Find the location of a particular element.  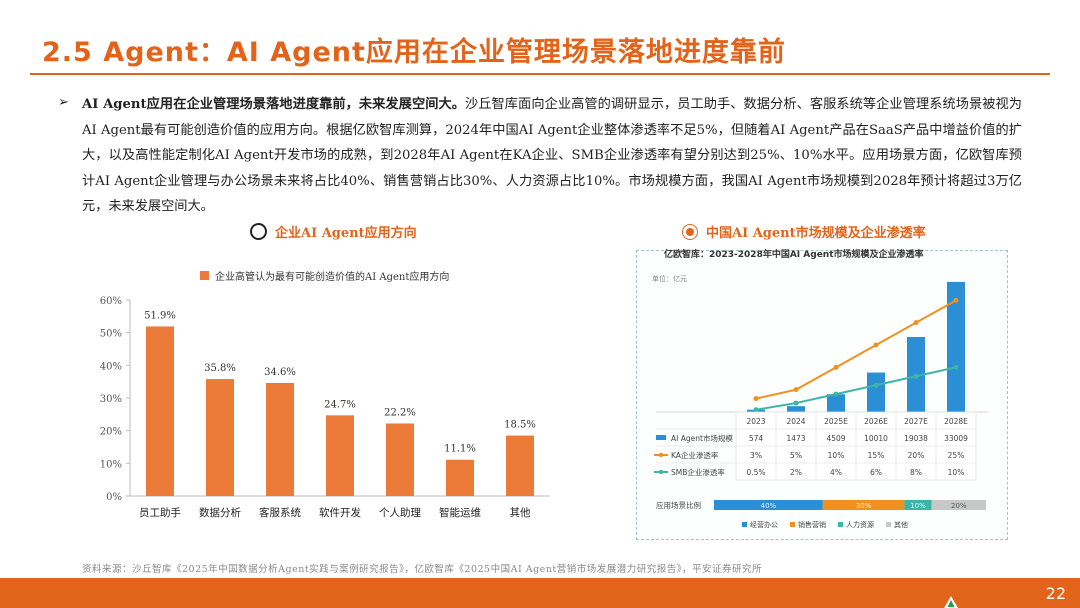

x-tick-label: 2023 is located at coordinates (755, 421).